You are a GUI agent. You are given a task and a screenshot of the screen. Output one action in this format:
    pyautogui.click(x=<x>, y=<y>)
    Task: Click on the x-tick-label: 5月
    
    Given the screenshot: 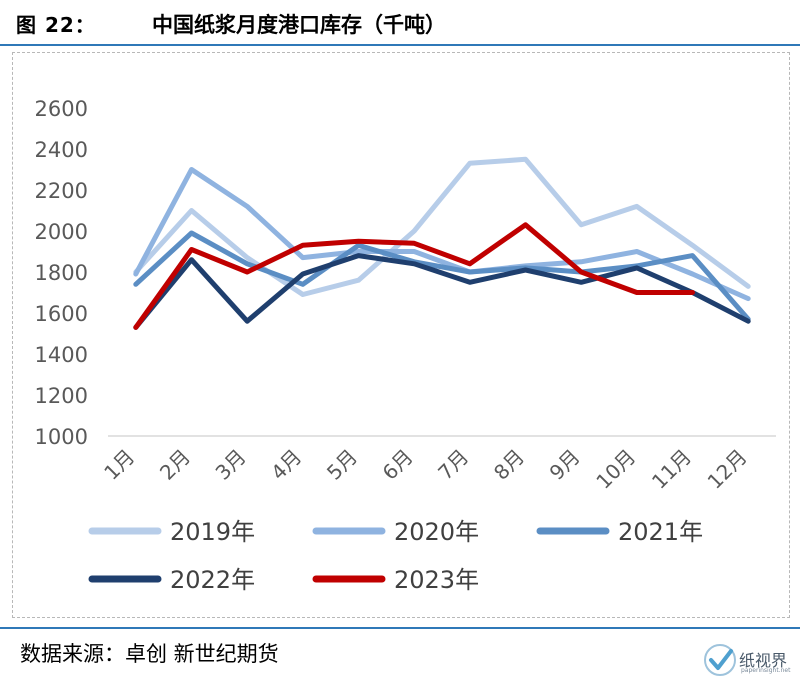 What is the action you would take?
    pyautogui.click(x=342, y=465)
    